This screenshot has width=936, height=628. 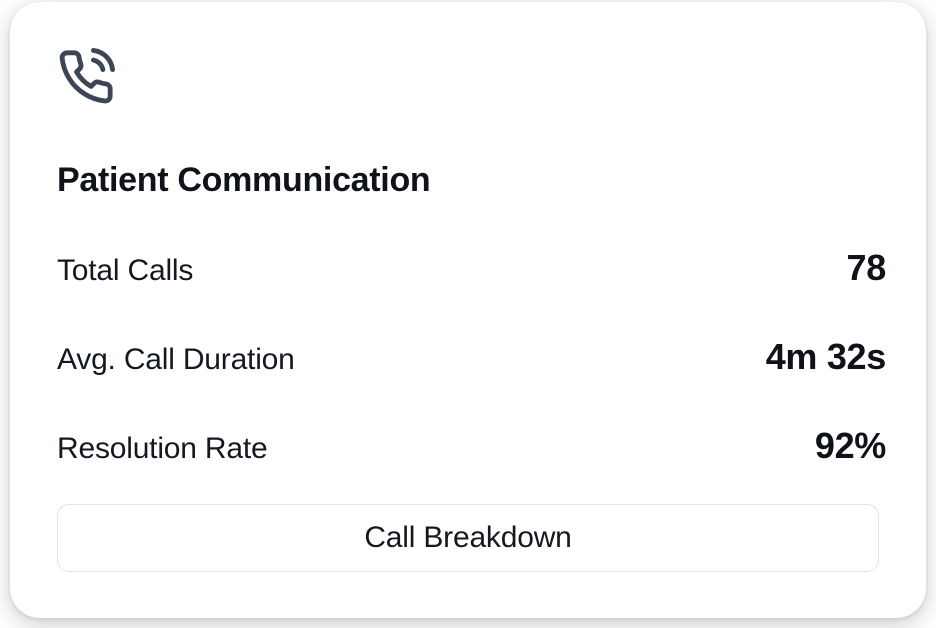 I want to click on stat-row-avg-call-duration: Avg. Call Duration 4m 32s, so click(x=471, y=358).